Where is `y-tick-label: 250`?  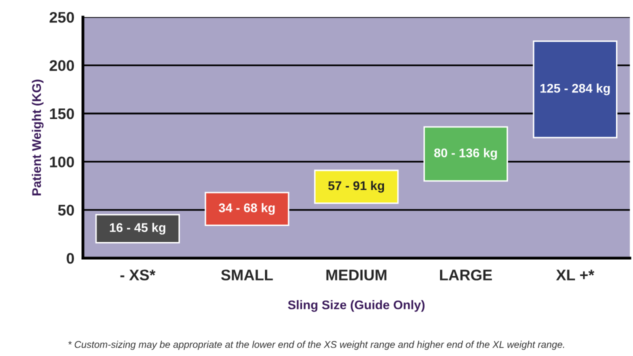
y-tick-label: 250 is located at coordinates (62, 17).